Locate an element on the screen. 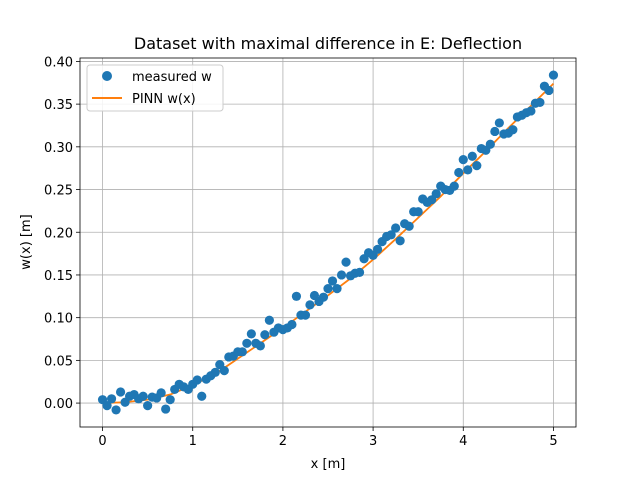  y-tick-label: 0.10 is located at coordinates (58, 319).